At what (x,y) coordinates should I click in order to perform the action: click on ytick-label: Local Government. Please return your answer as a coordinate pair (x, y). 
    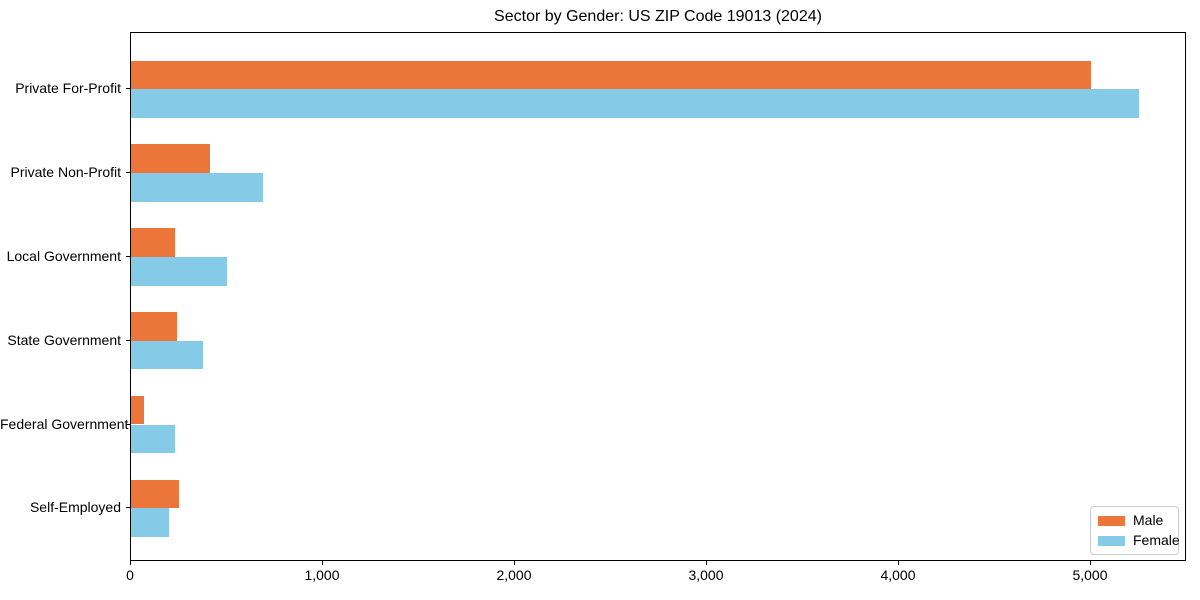
    Looking at the image, I should click on (63, 255).